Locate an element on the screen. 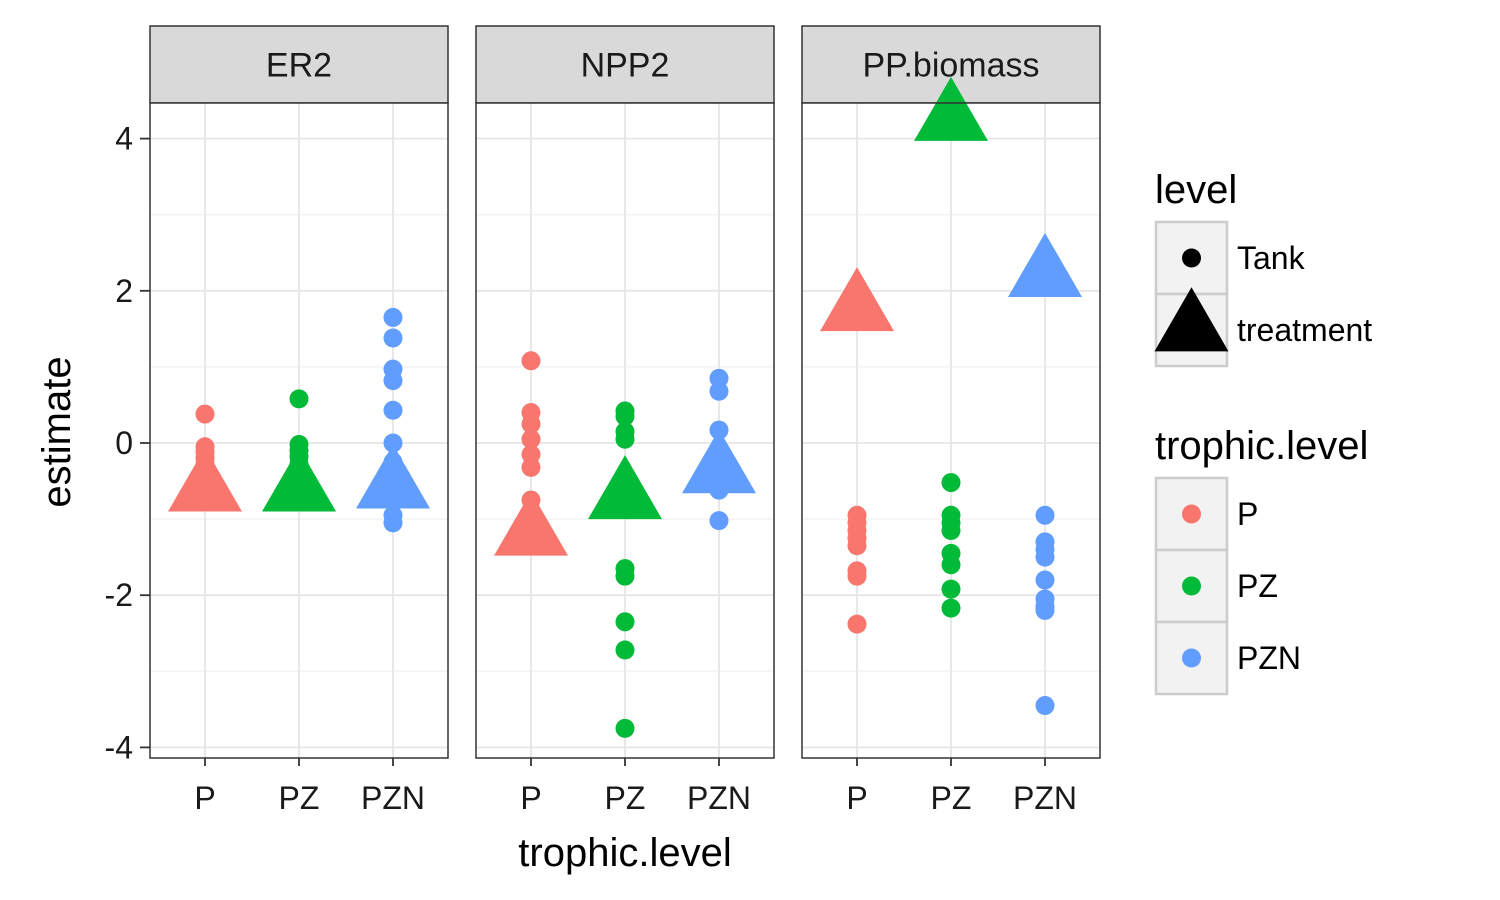 The height and width of the screenshot is (900, 1500). legend-label: treatment is located at coordinates (1304, 330).